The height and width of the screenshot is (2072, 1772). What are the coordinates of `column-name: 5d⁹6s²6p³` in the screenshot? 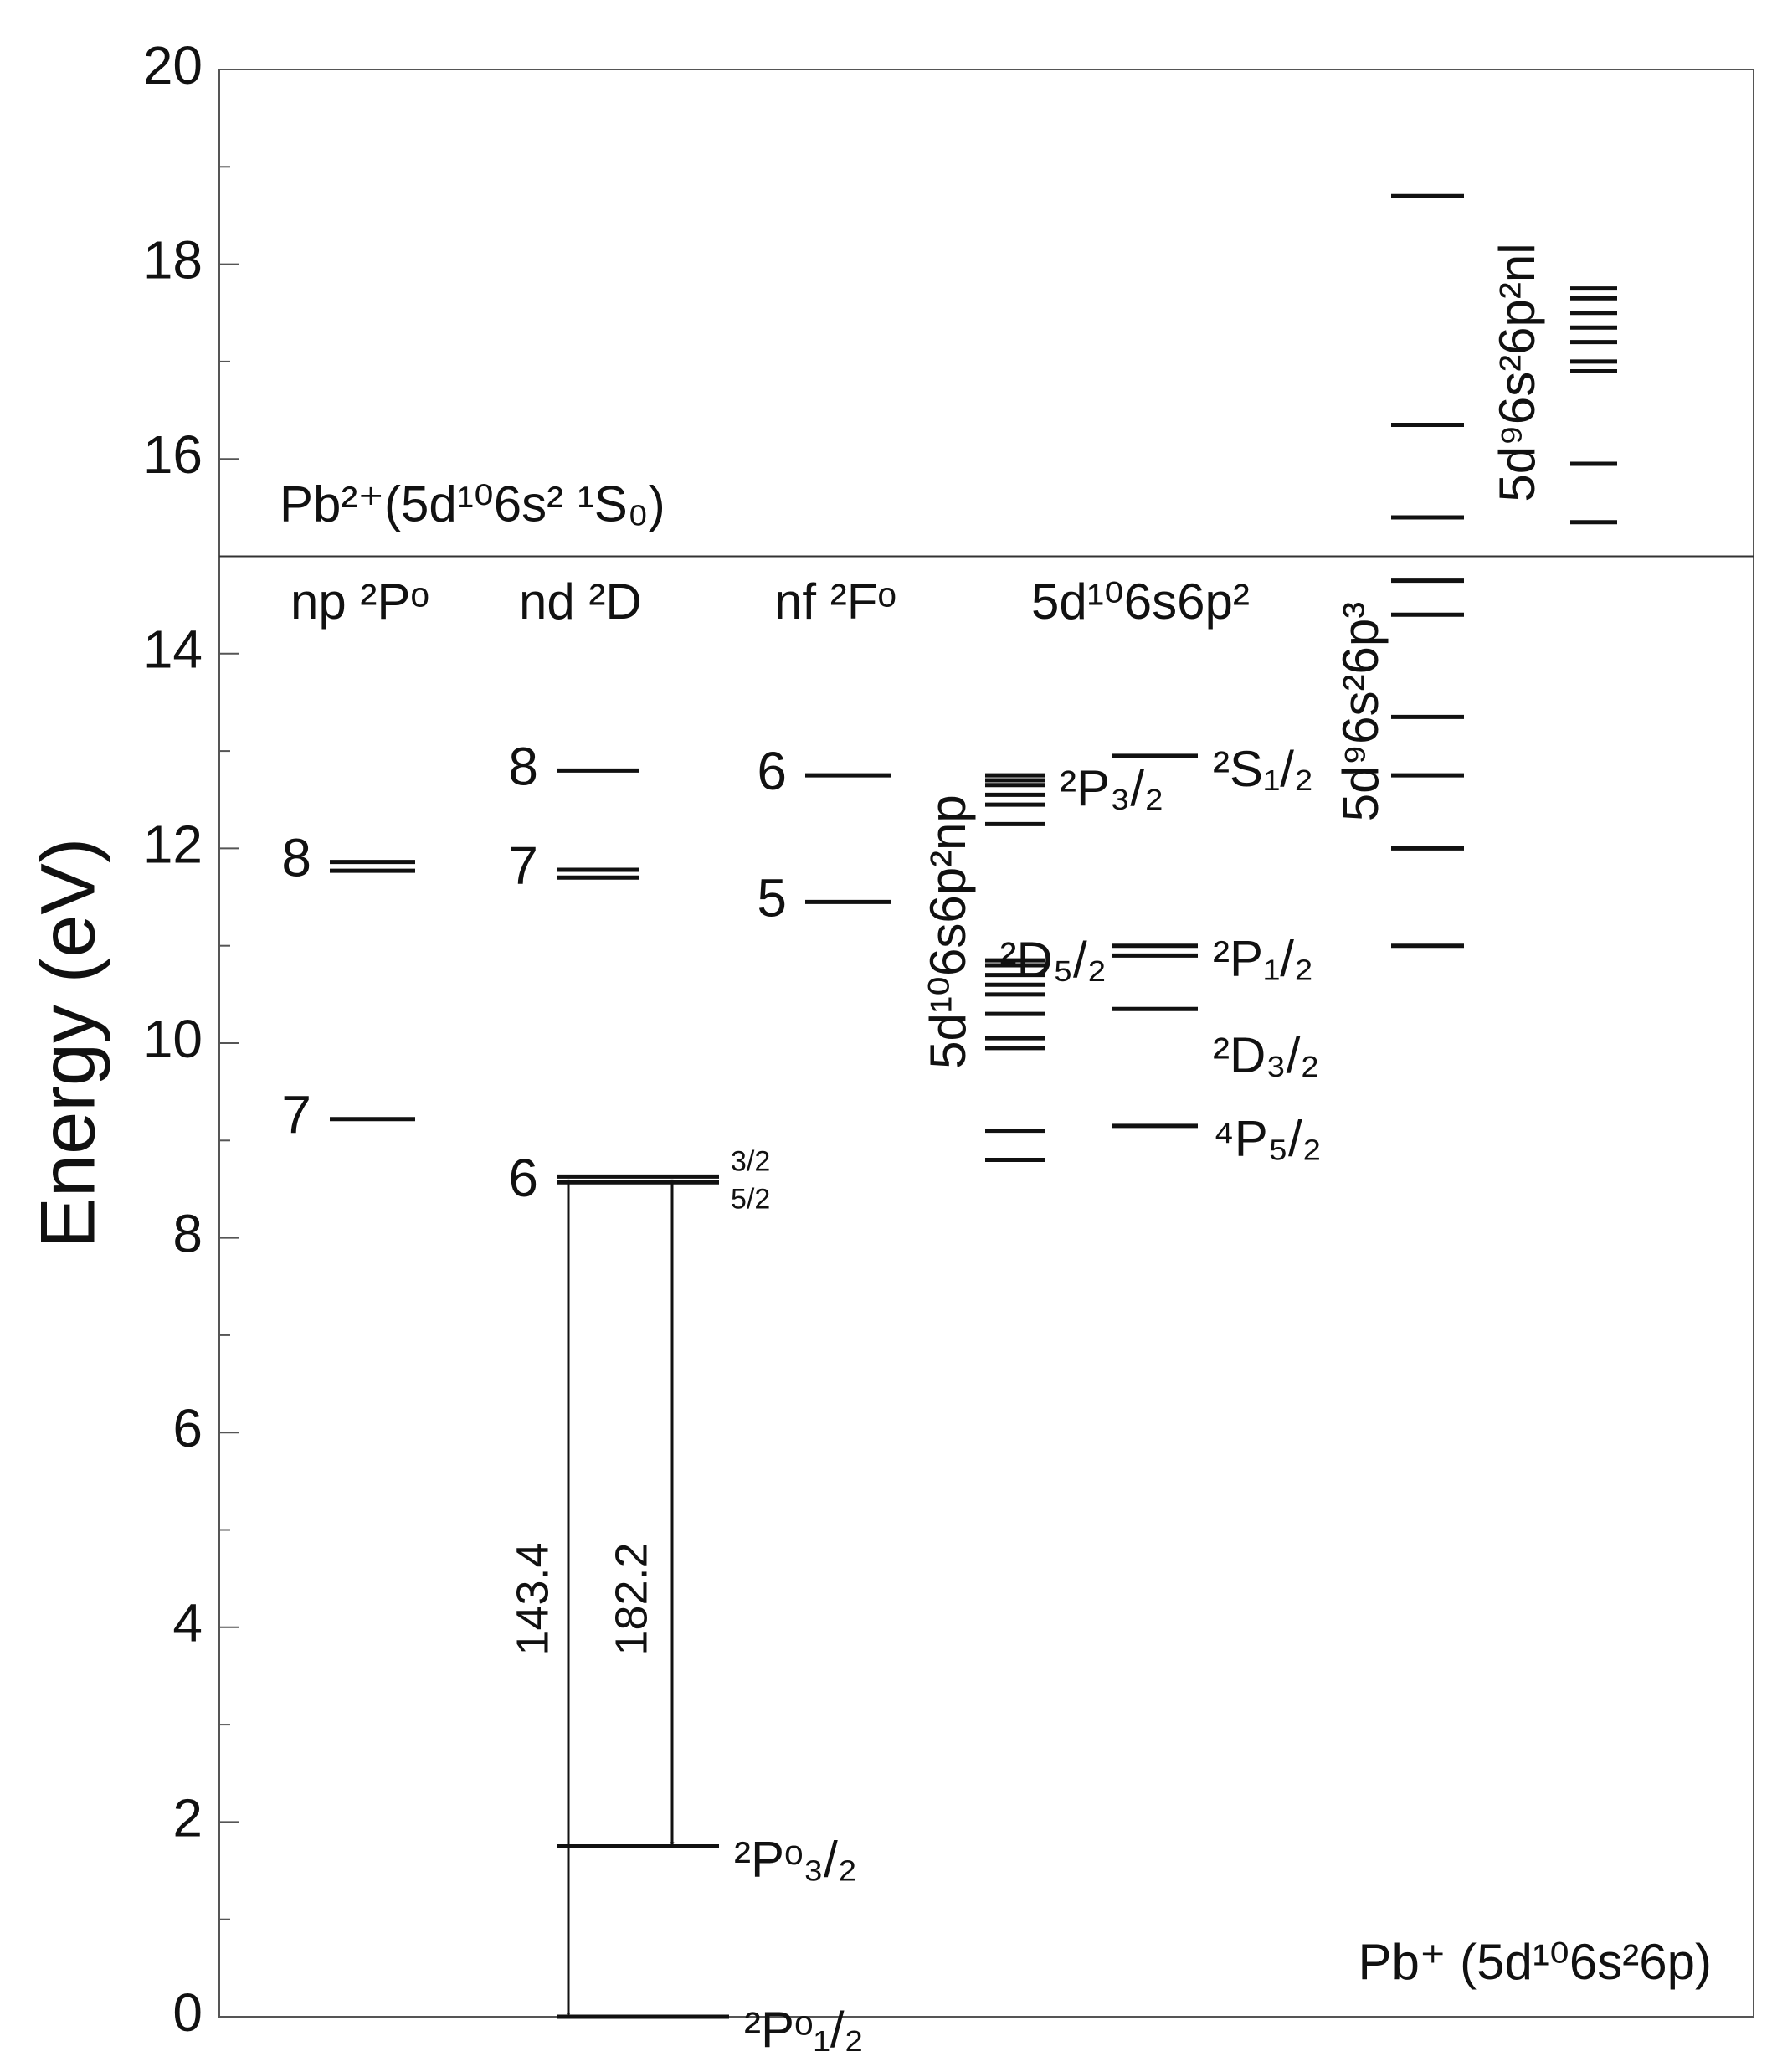 It's located at (1361, 712).